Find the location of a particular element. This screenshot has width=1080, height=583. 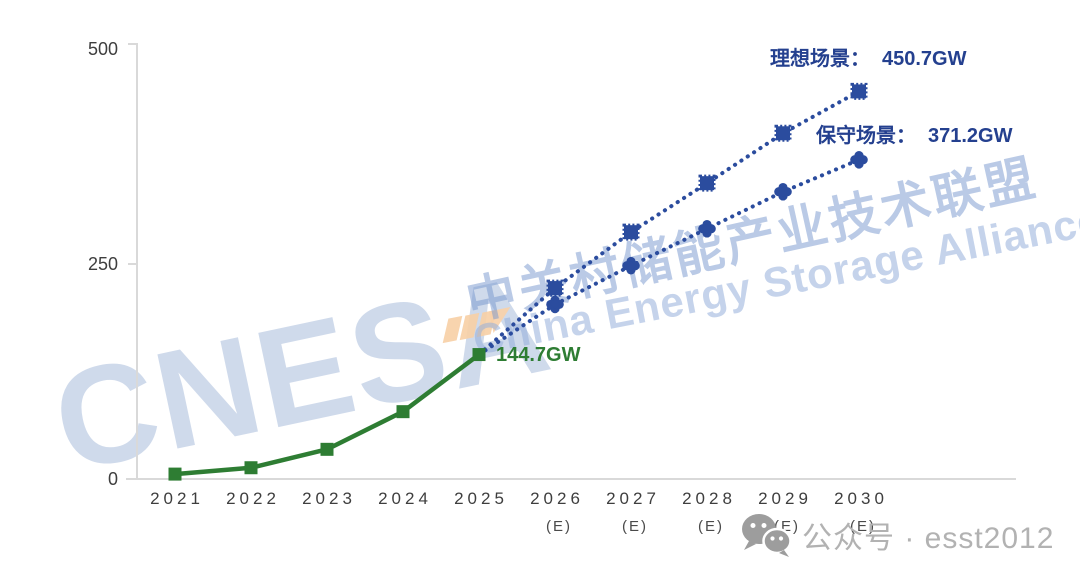

wechat-badge: 公众号 · esst2012 is located at coordinates (896, 535).